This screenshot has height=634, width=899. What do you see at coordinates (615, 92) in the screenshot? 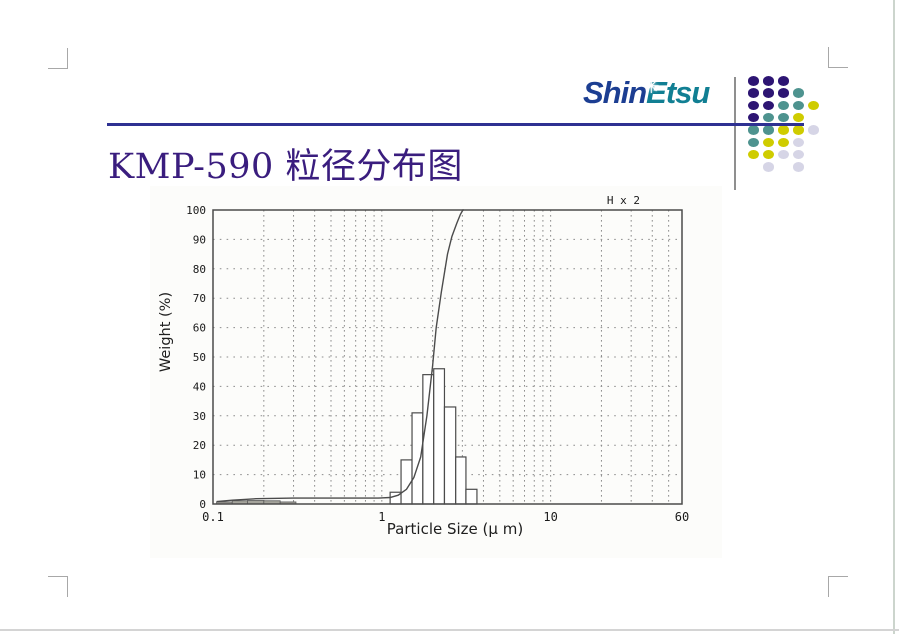
I see `logo-text-shin: Shin` at bounding box center [615, 92].